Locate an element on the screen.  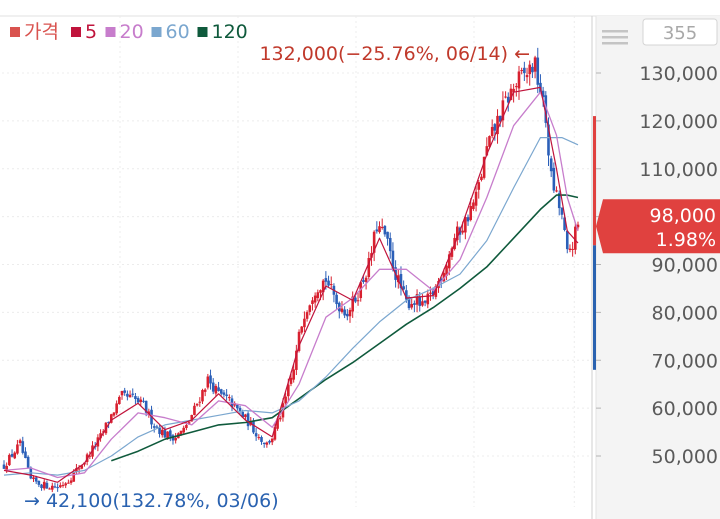
y-tick-label: 80,000 is located at coordinates (685, 313).